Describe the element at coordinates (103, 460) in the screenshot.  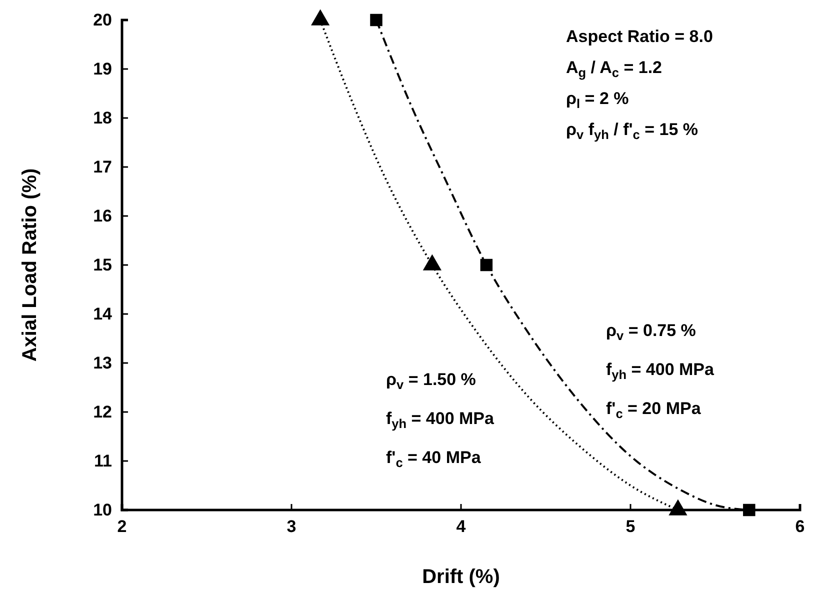
I see `y-tick-label: 11` at that location.